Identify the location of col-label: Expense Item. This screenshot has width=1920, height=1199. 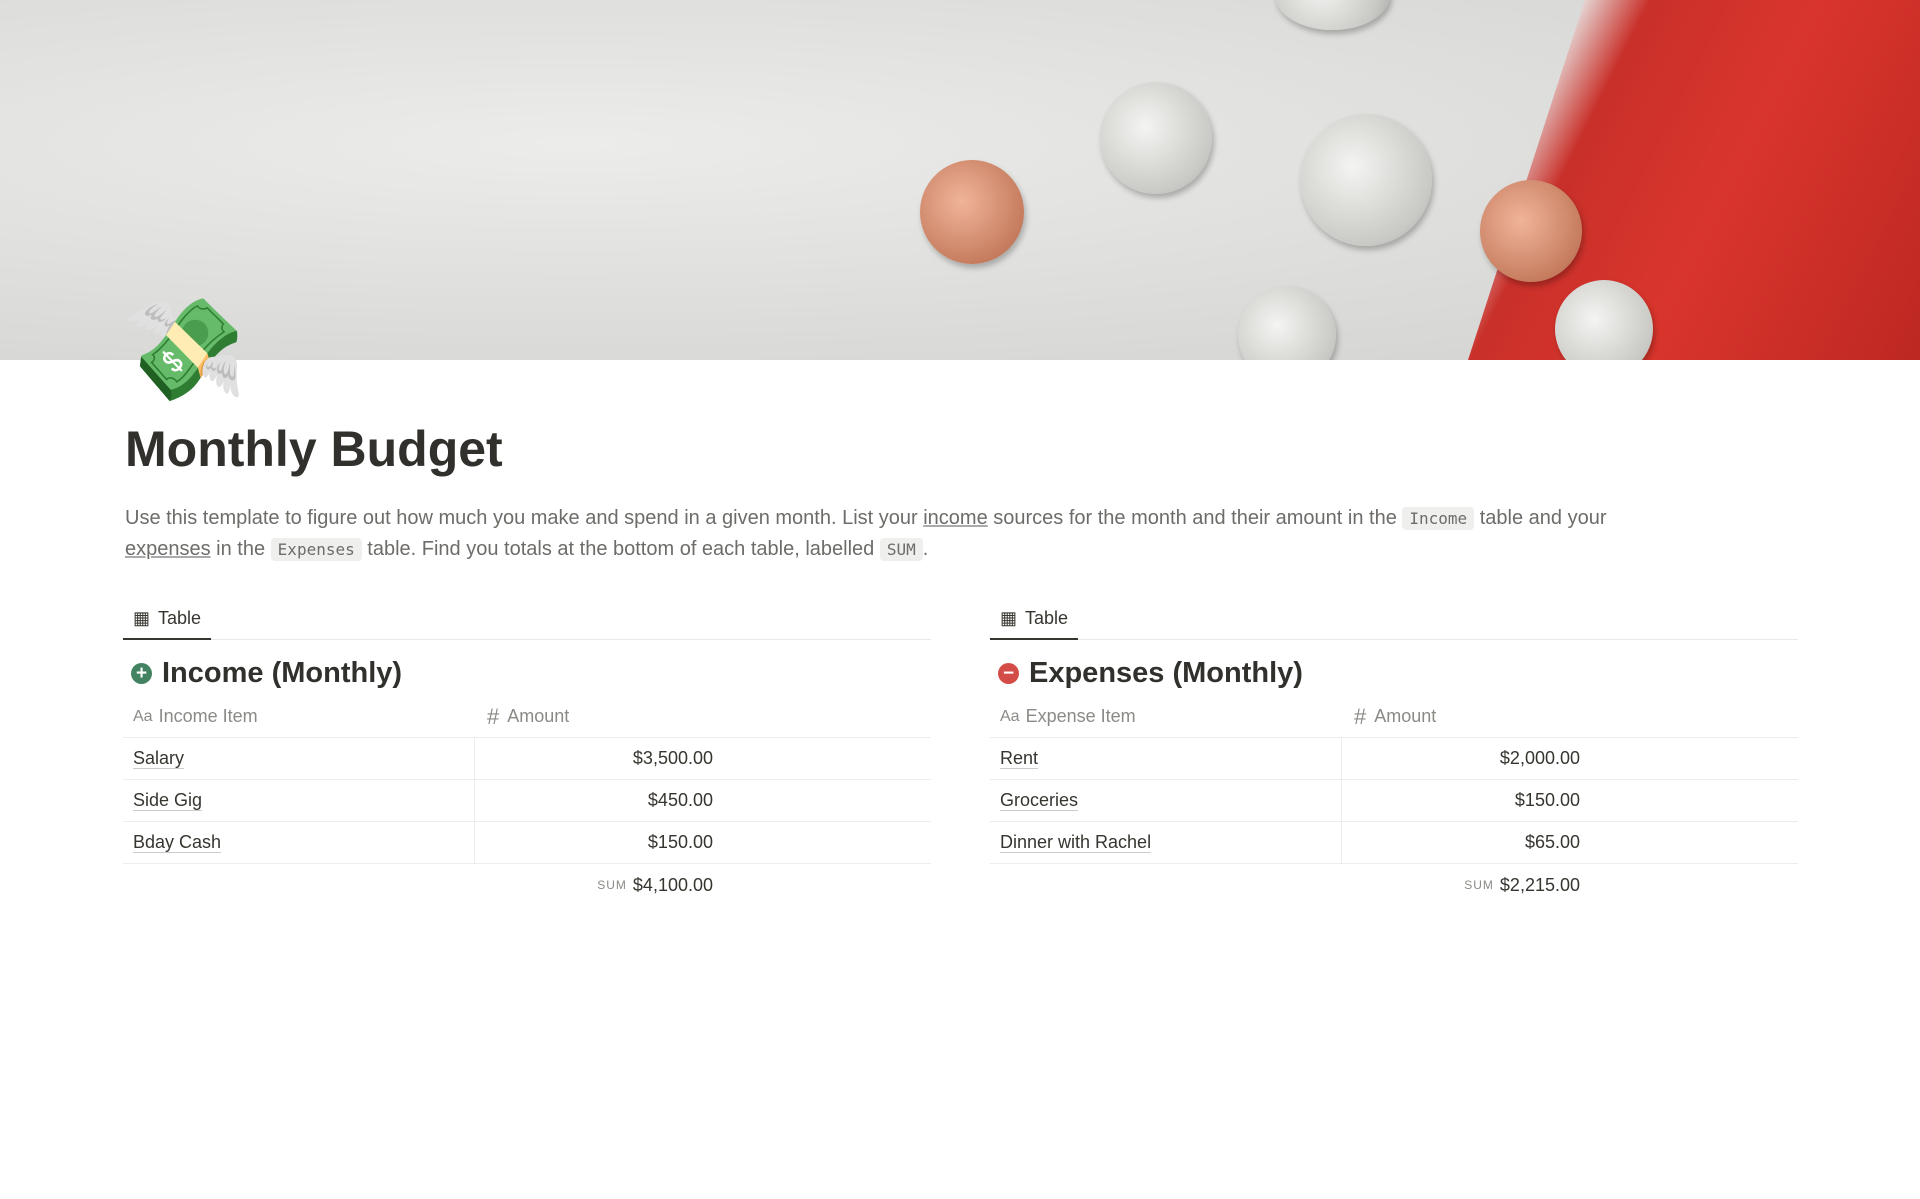
(1080, 716).